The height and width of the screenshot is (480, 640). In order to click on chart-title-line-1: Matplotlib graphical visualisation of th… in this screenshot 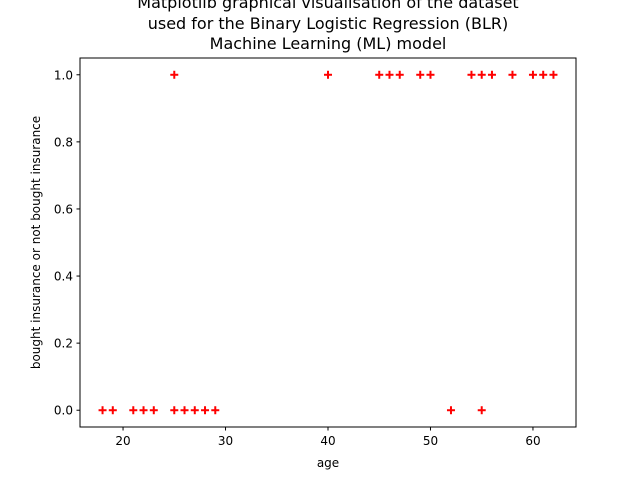, I will do `click(327, 6)`.